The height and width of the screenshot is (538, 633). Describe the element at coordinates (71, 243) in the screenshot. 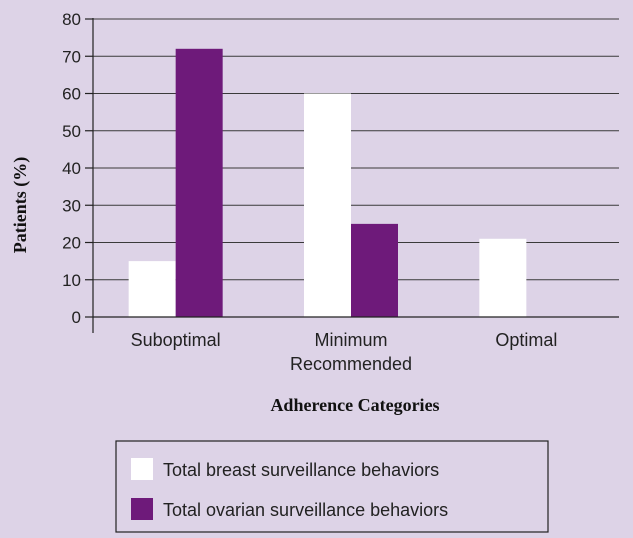

I see `y-tick-label: 20` at that location.